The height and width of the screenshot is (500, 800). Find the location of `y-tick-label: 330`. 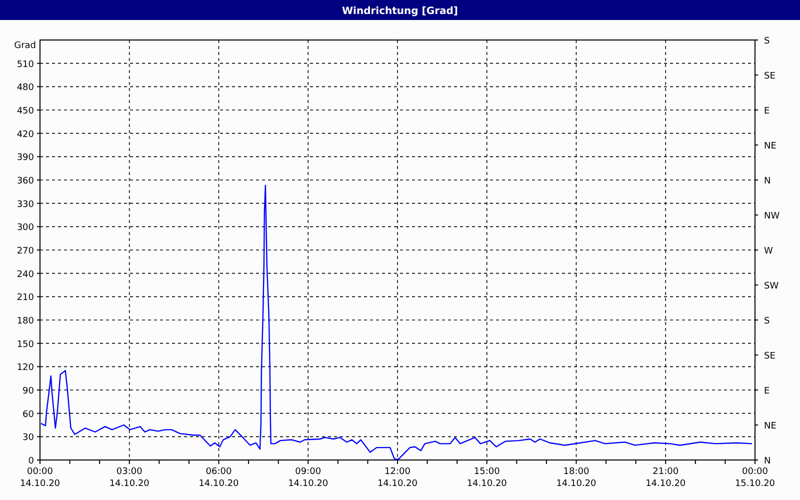

y-tick-label: 330 is located at coordinates (25, 205).